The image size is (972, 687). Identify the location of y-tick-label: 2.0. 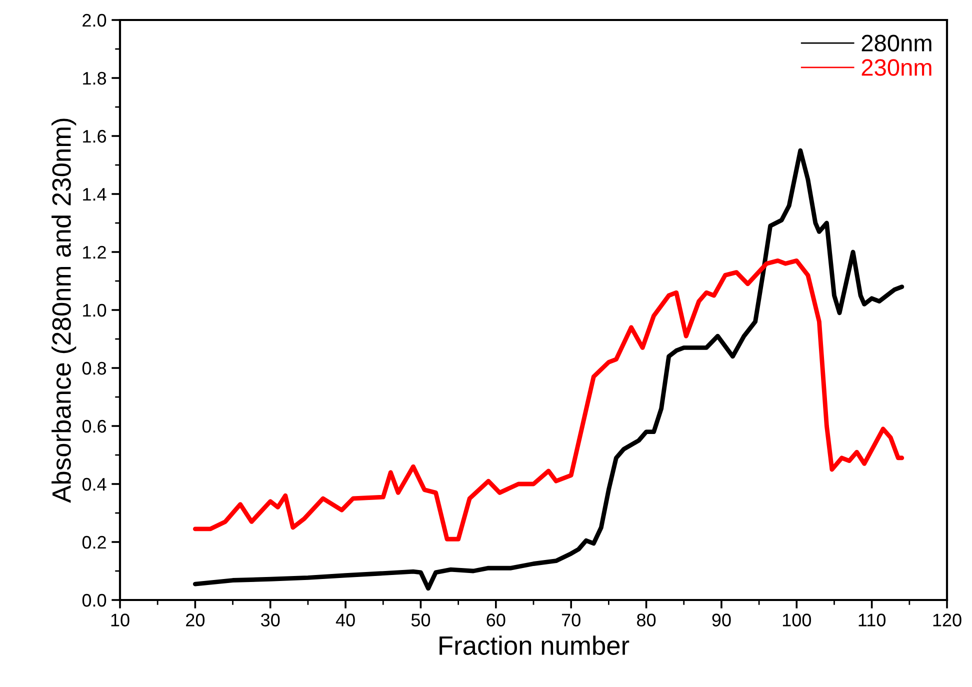
(94, 20).